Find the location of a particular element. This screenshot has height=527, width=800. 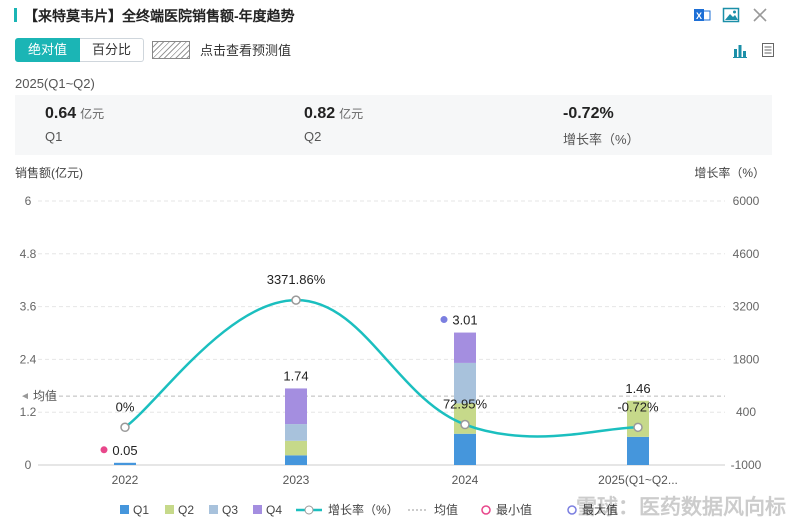

y-tick-label: 4.8 is located at coordinates (28, 254).